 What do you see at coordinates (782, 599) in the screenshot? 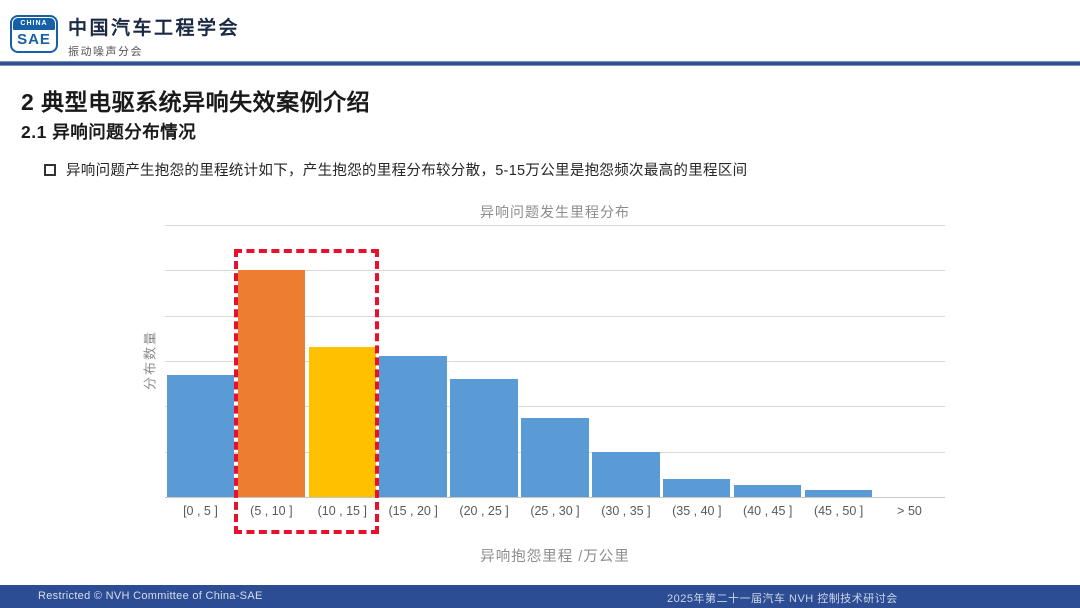
I see `footer-conference-text: 2025年第二十一届汽车 NVH 控制技术研讨会` at bounding box center [782, 599].